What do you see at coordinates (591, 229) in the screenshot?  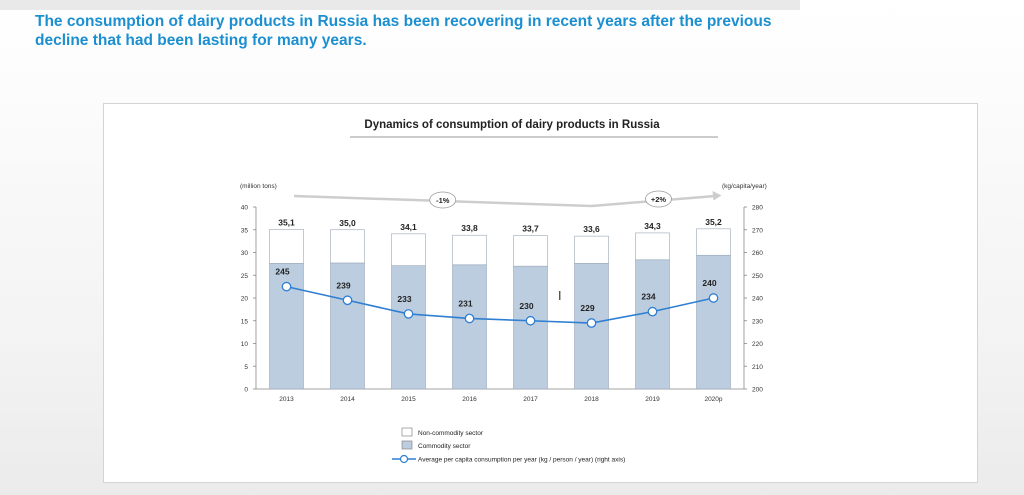 I see `total-value-label: 33,6` at bounding box center [591, 229].